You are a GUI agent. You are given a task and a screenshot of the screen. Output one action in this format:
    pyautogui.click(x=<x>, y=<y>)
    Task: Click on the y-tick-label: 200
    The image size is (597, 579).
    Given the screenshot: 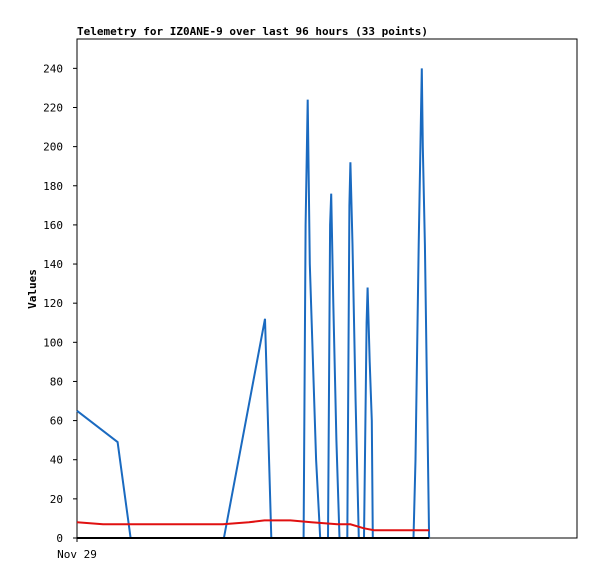 What is the action you would take?
    pyautogui.click(x=53, y=147)
    